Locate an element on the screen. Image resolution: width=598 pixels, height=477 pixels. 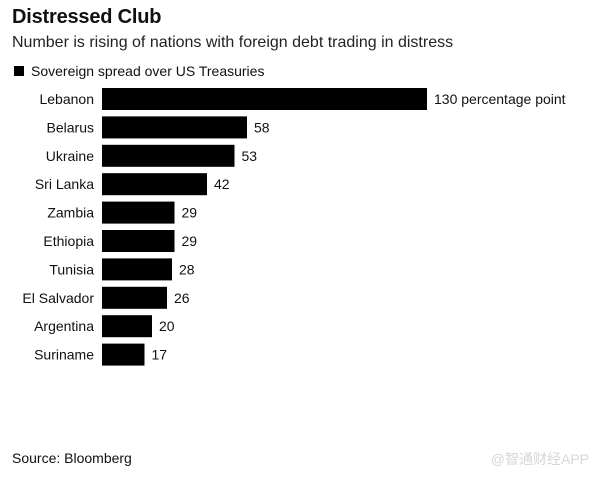
value-label: 58 is located at coordinates (262, 127).